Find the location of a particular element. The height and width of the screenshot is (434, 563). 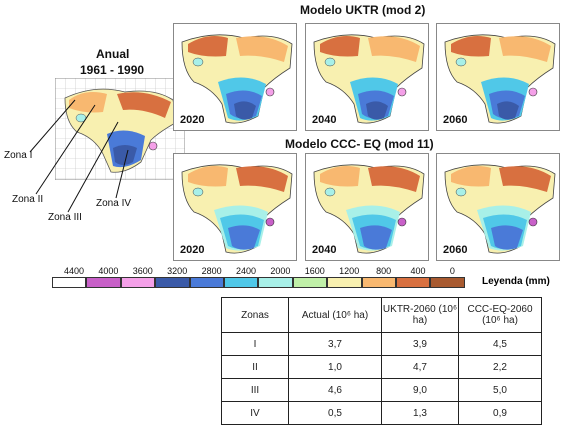

zone-label-1: Zona I is located at coordinates (18, 155).